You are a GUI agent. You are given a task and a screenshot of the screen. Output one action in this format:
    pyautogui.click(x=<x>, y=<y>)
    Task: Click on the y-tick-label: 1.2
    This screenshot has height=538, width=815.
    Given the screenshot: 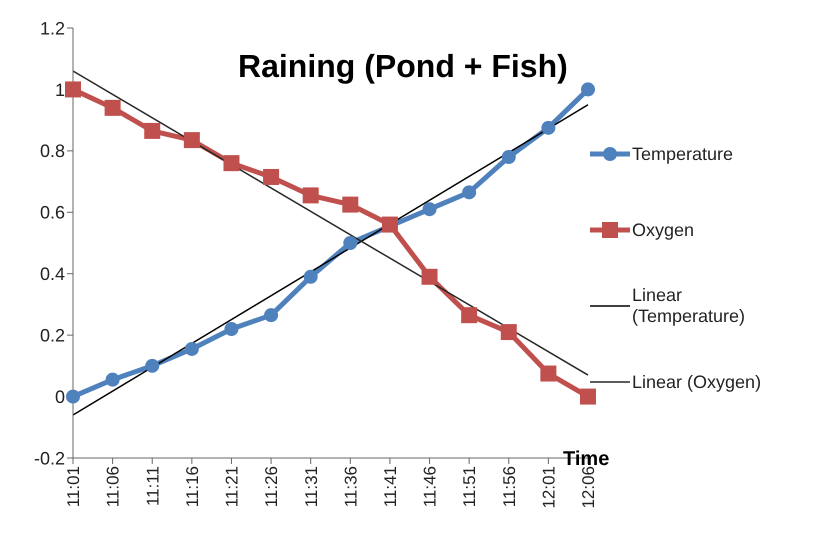 What is the action you would take?
    pyautogui.click(x=52, y=28)
    